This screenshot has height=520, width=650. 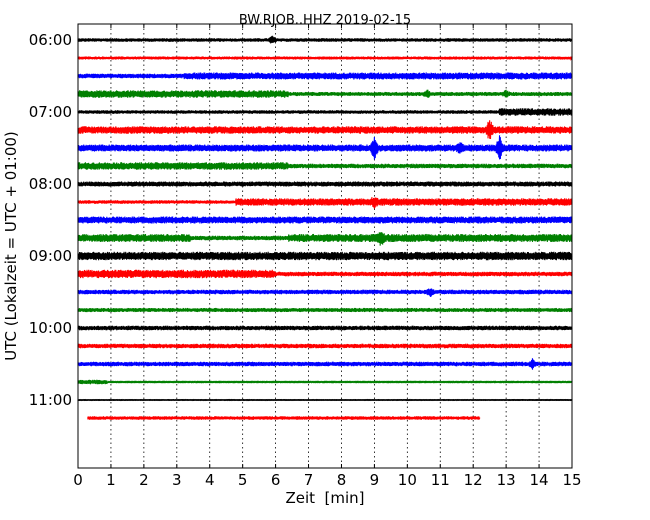 What do you see at coordinates (309, 480) in the screenshot?
I see `x-tick-label: 7` at bounding box center [309, 480].